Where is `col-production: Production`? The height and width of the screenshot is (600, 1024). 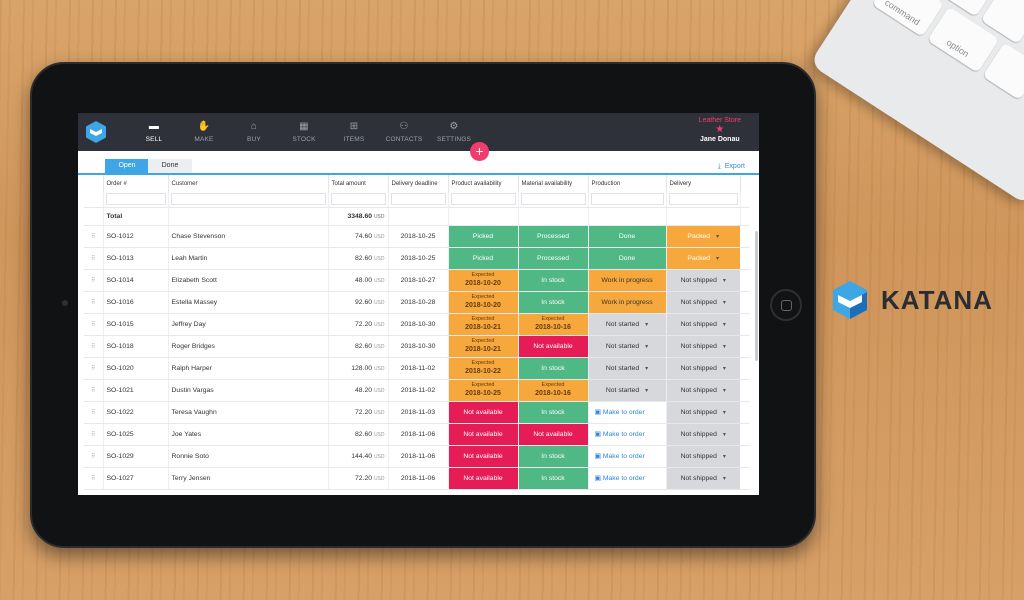
col-production: Production is located at coordinates (626, 183).